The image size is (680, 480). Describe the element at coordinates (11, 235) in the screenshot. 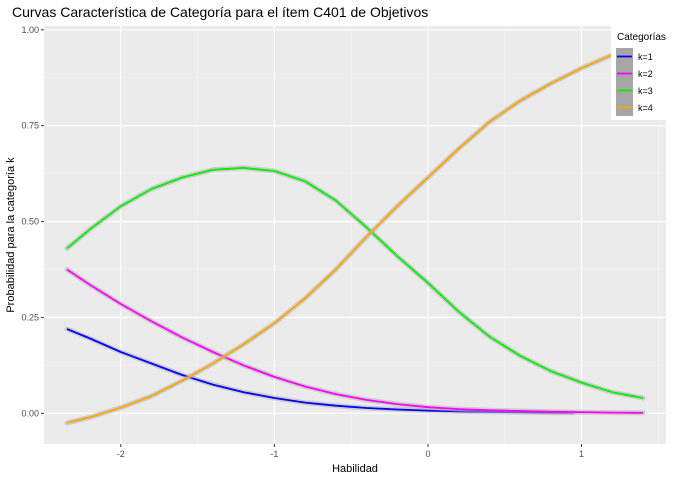

I see `y-axis-title: Probabilidad para la categoría k` at that location.